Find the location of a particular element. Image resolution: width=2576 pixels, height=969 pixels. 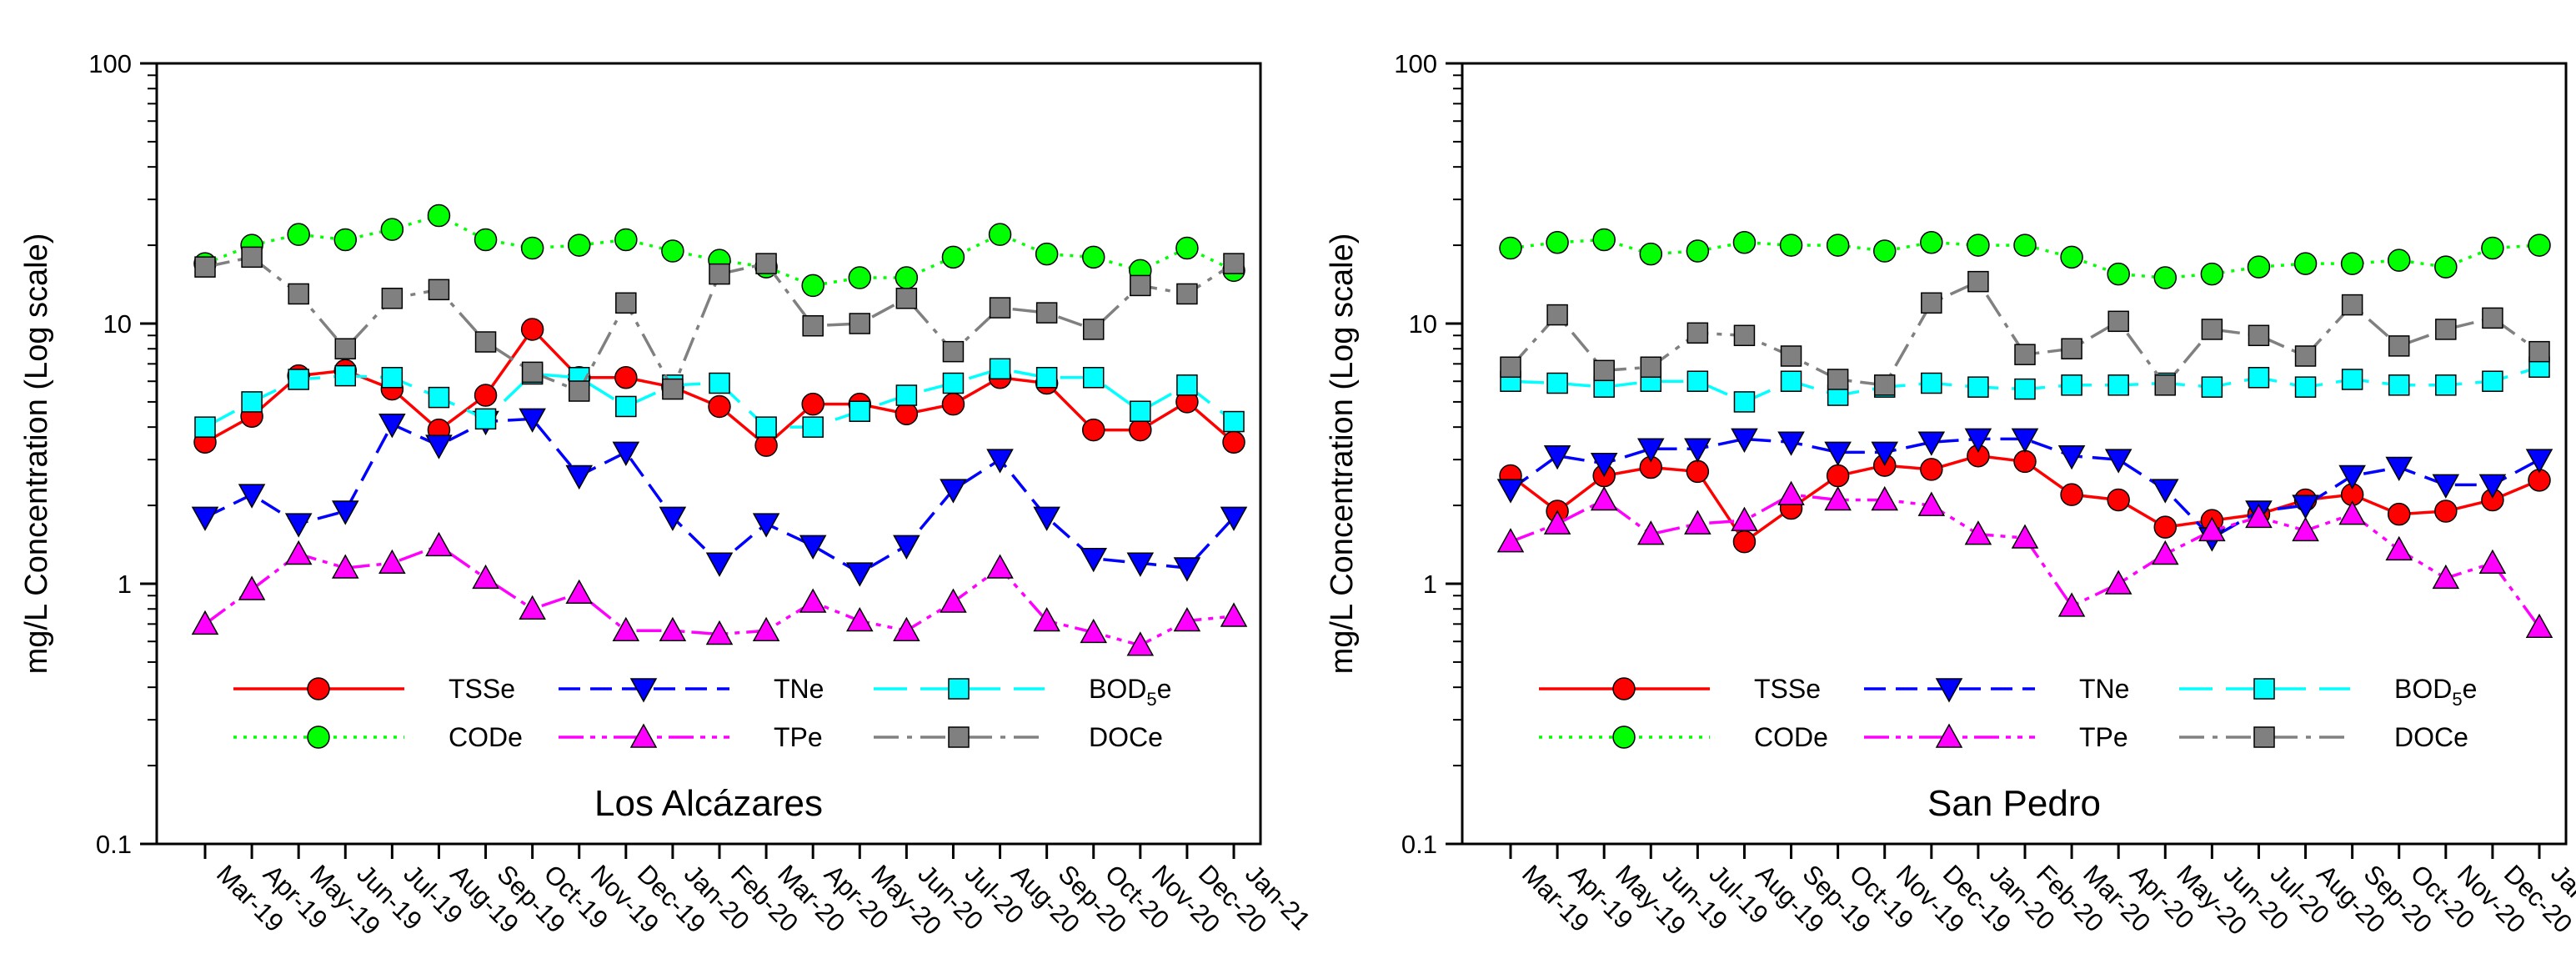

legend-item: BOD5e is located at coordinates (2328, 692).